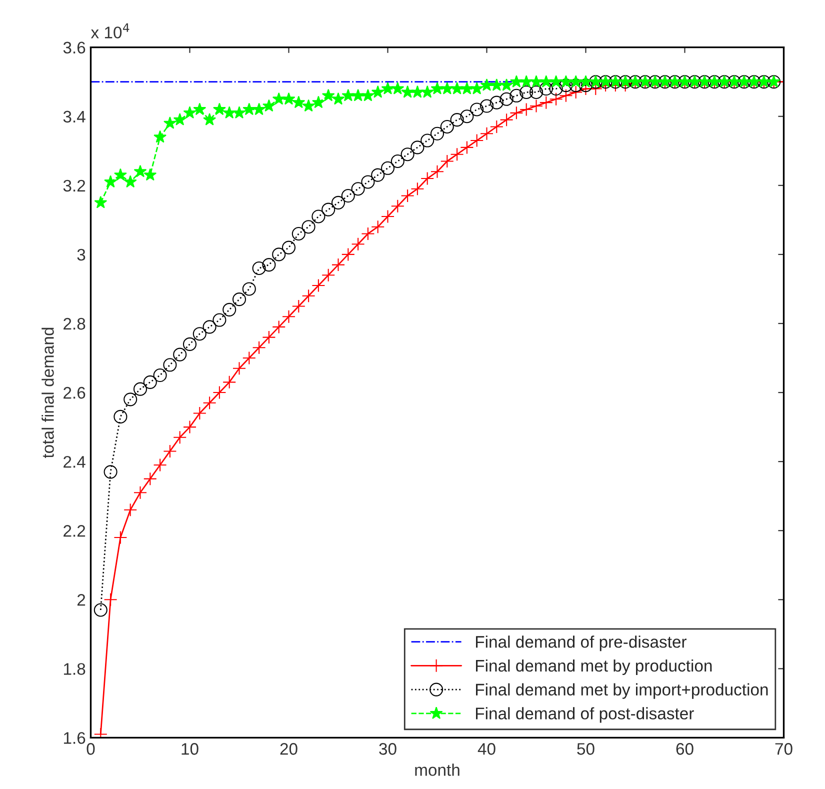 The image size is (825, 789). I want to click on legend-label: Final demand met by import+production, so click(622, 691).